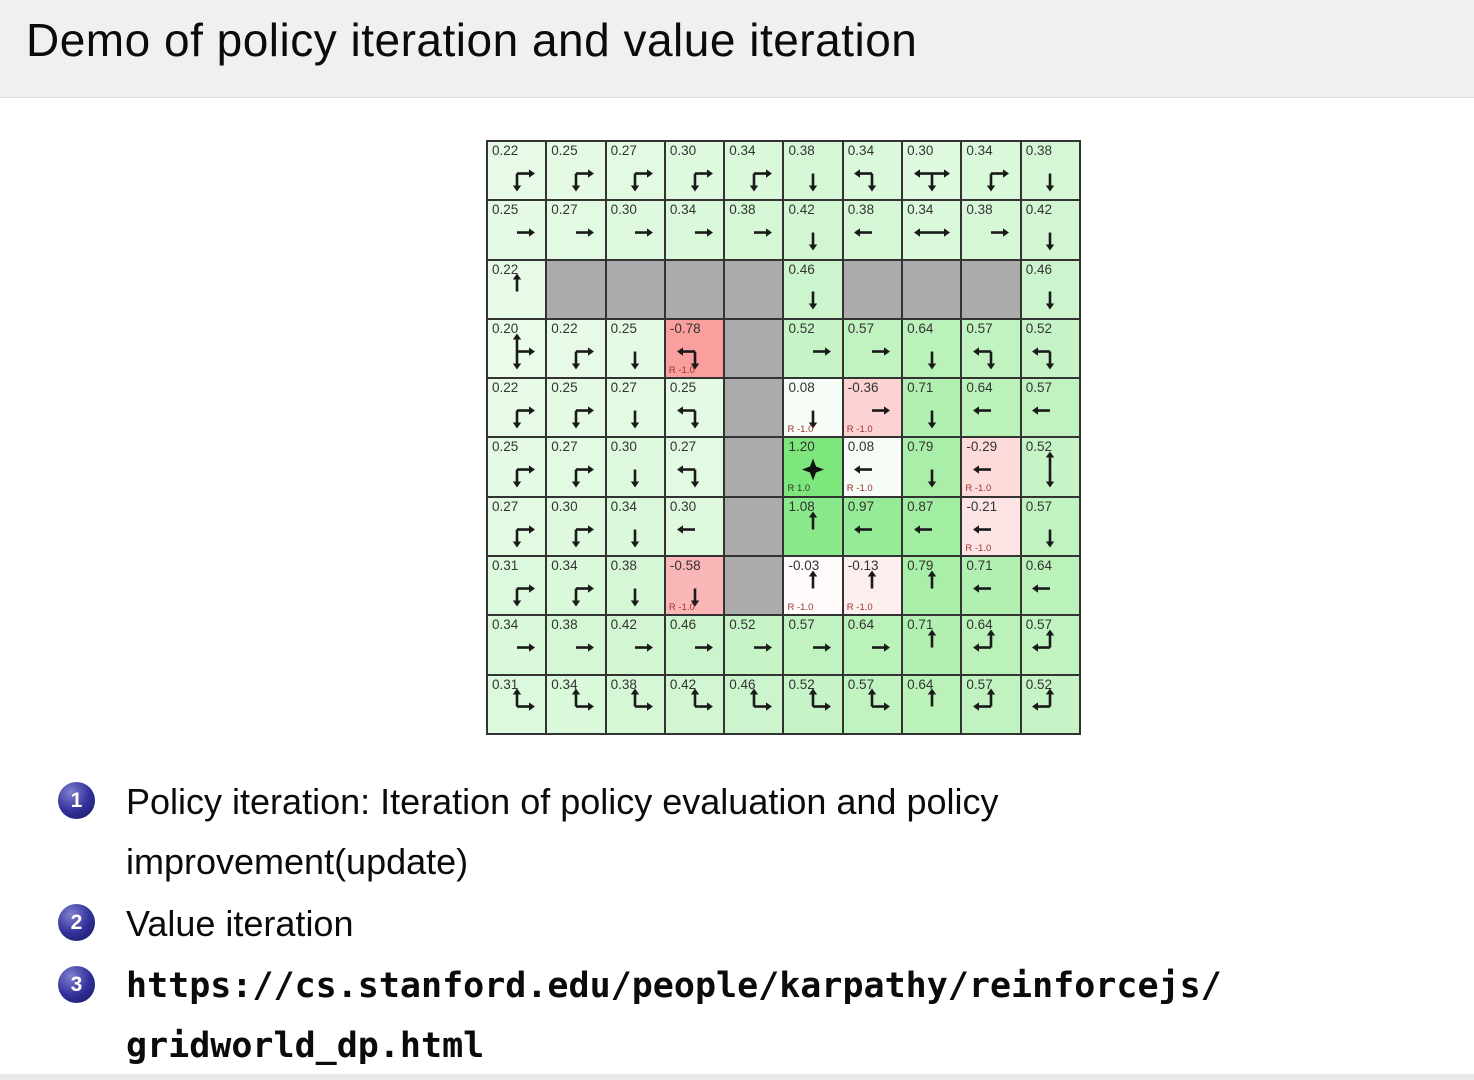  Describe the element at coordinates (813, 467) in the screenshot. I see `grid-cell: 1.20 R 1.0` at that location.